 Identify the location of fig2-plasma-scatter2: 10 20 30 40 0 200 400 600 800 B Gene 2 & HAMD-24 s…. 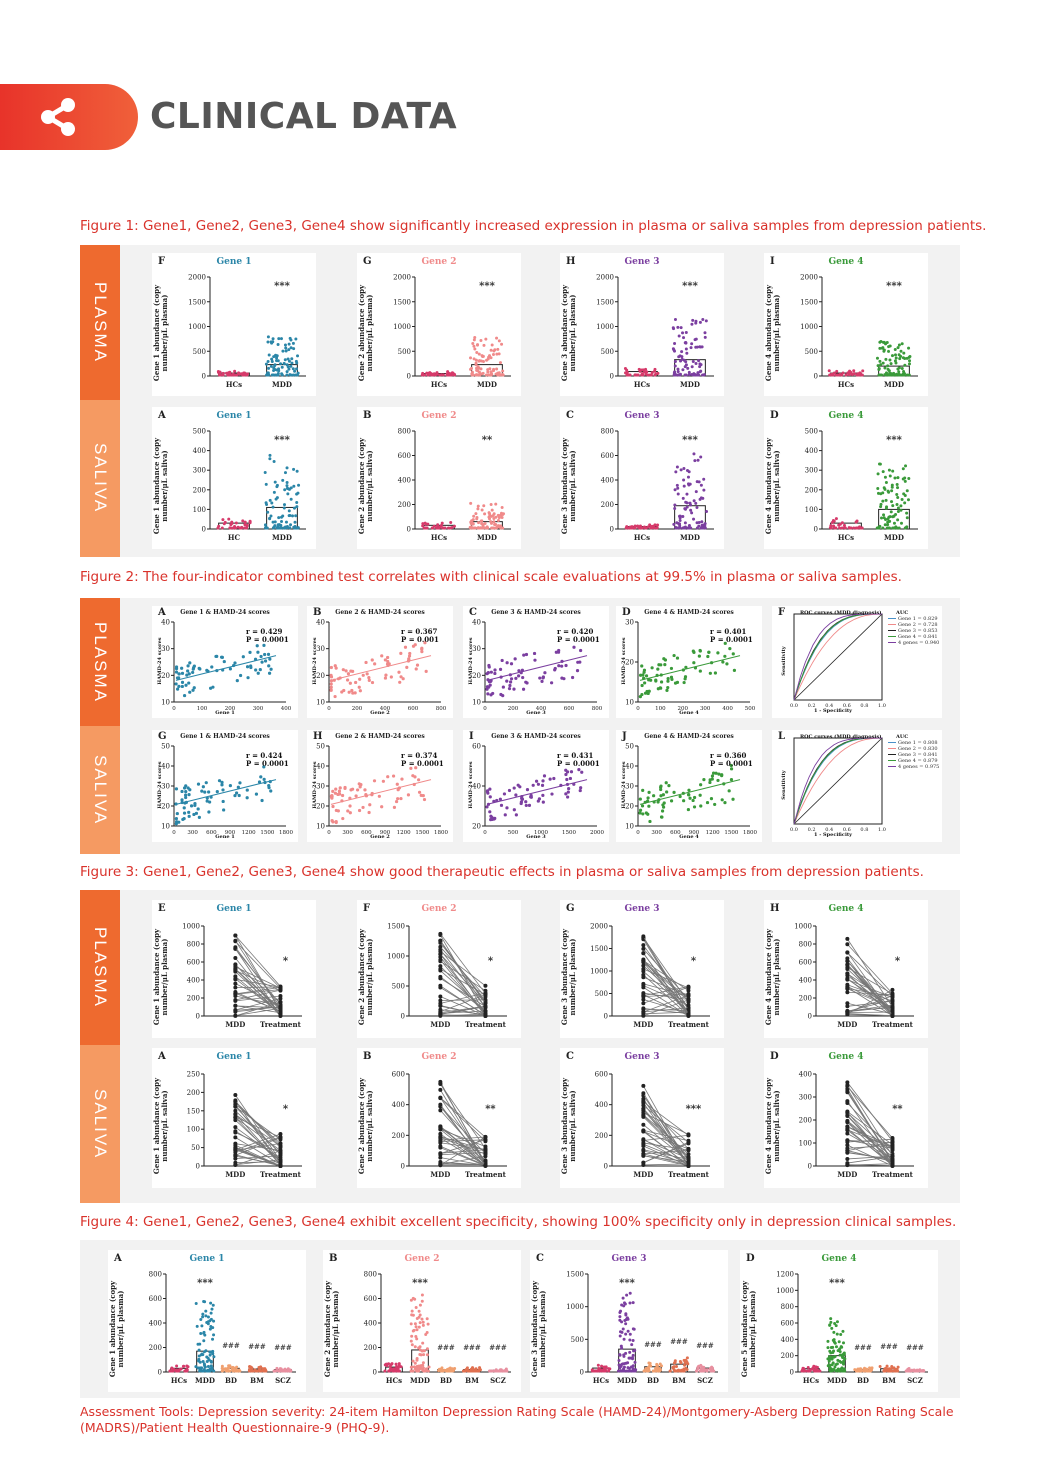
(380, 662).